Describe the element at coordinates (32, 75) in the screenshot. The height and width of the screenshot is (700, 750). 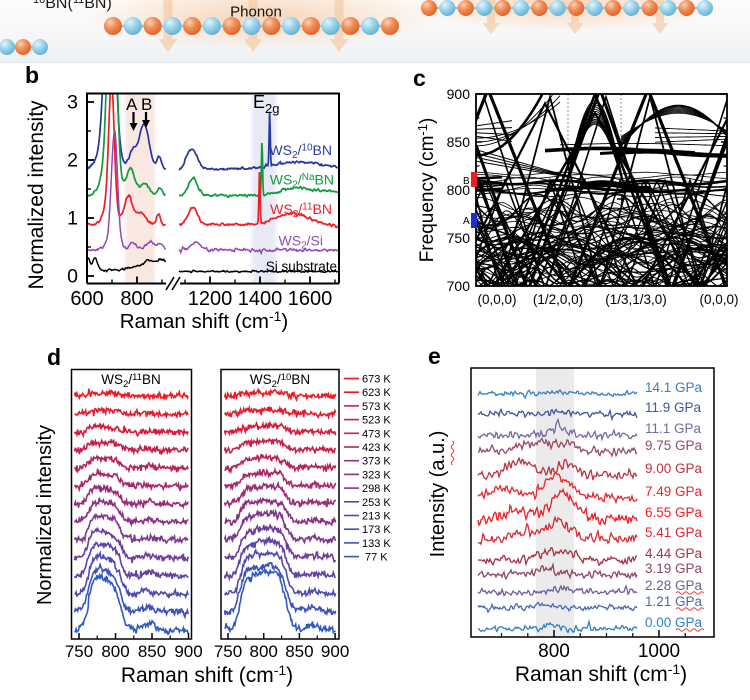
I see `svg-text: b` at that location.